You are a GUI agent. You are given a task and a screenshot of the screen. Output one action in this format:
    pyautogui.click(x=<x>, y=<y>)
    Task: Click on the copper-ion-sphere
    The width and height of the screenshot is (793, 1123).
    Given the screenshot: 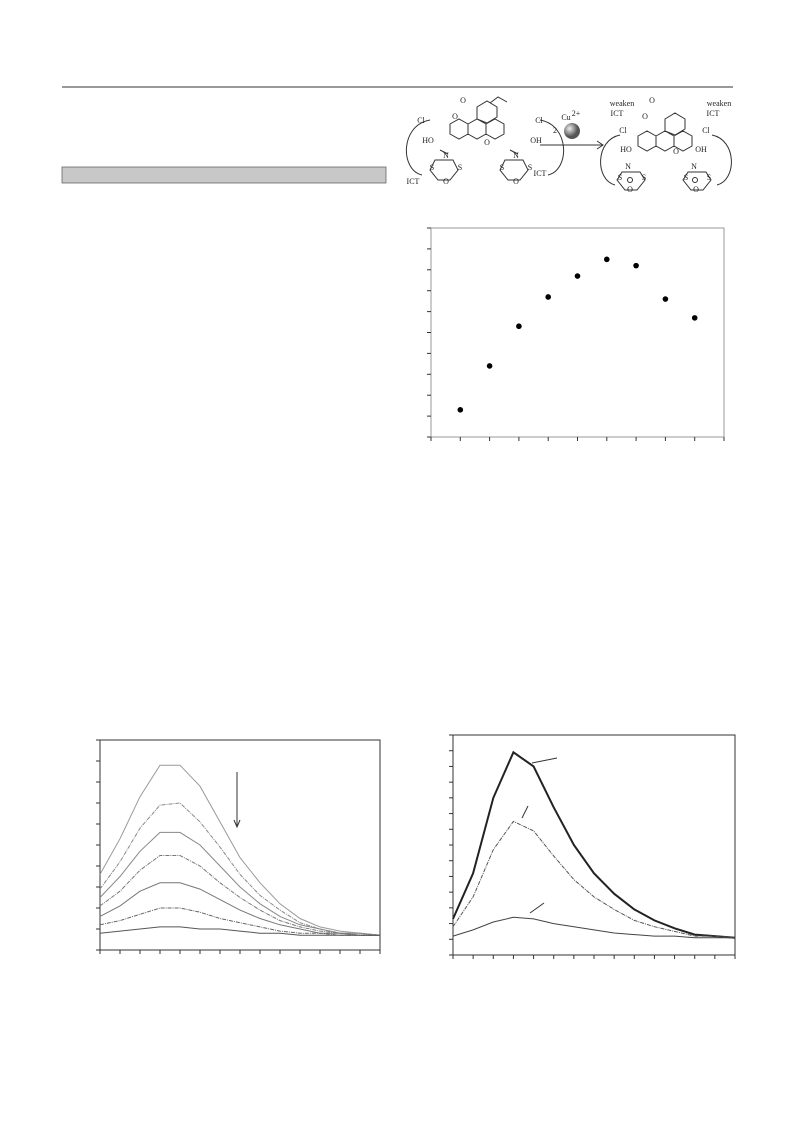 What is the action you would take?
    pyautogui.click(x=572, y=131)
    